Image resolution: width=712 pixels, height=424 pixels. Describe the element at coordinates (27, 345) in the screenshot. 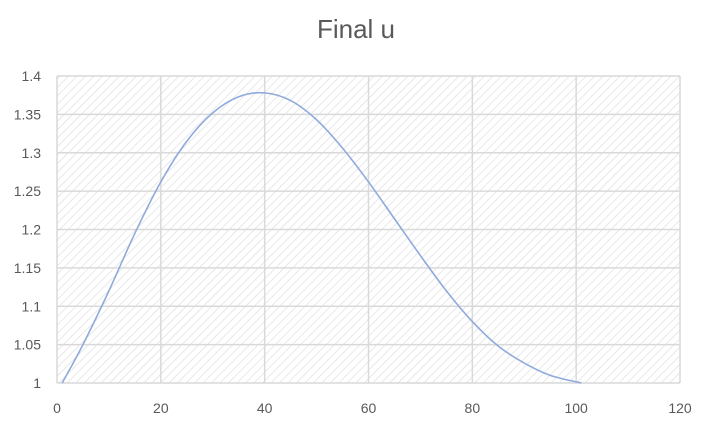

I see `y-tick-label: 1.05` at that location.